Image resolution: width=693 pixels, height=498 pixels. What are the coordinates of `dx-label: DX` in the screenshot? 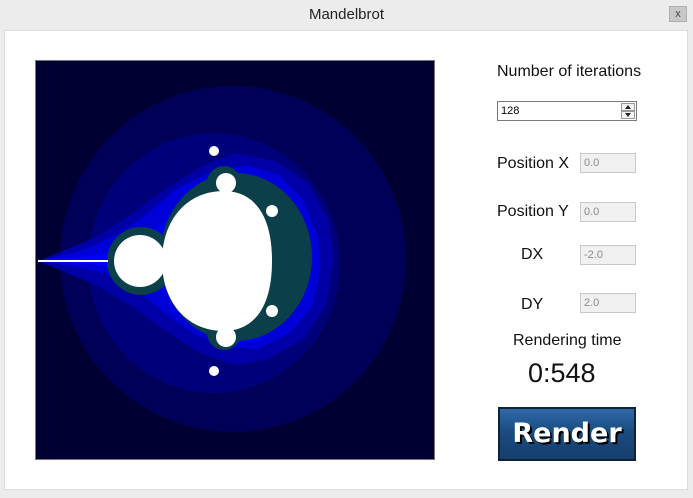 It's located at (532, 254).